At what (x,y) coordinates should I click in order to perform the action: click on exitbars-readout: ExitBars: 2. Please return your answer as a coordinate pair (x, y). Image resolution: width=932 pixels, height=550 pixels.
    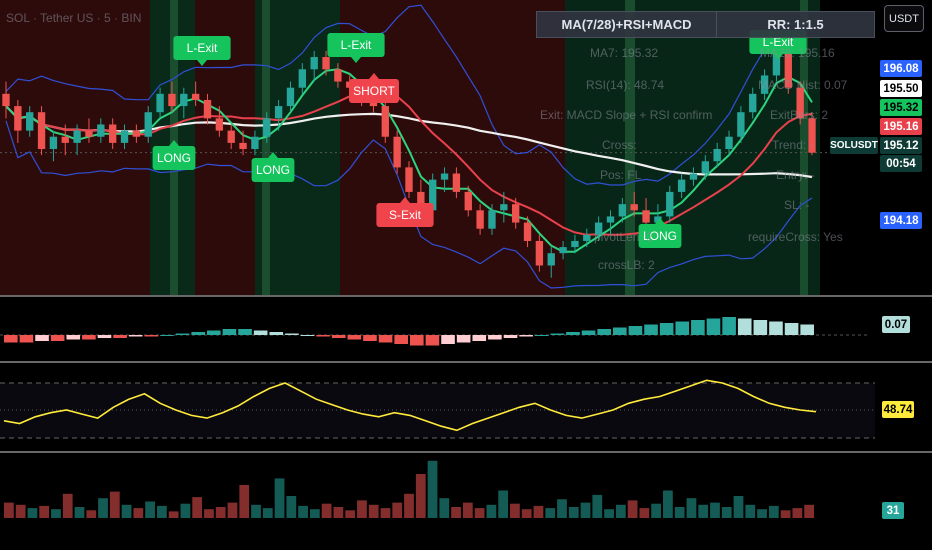
    Looking at the image, I should click on (799, 115).